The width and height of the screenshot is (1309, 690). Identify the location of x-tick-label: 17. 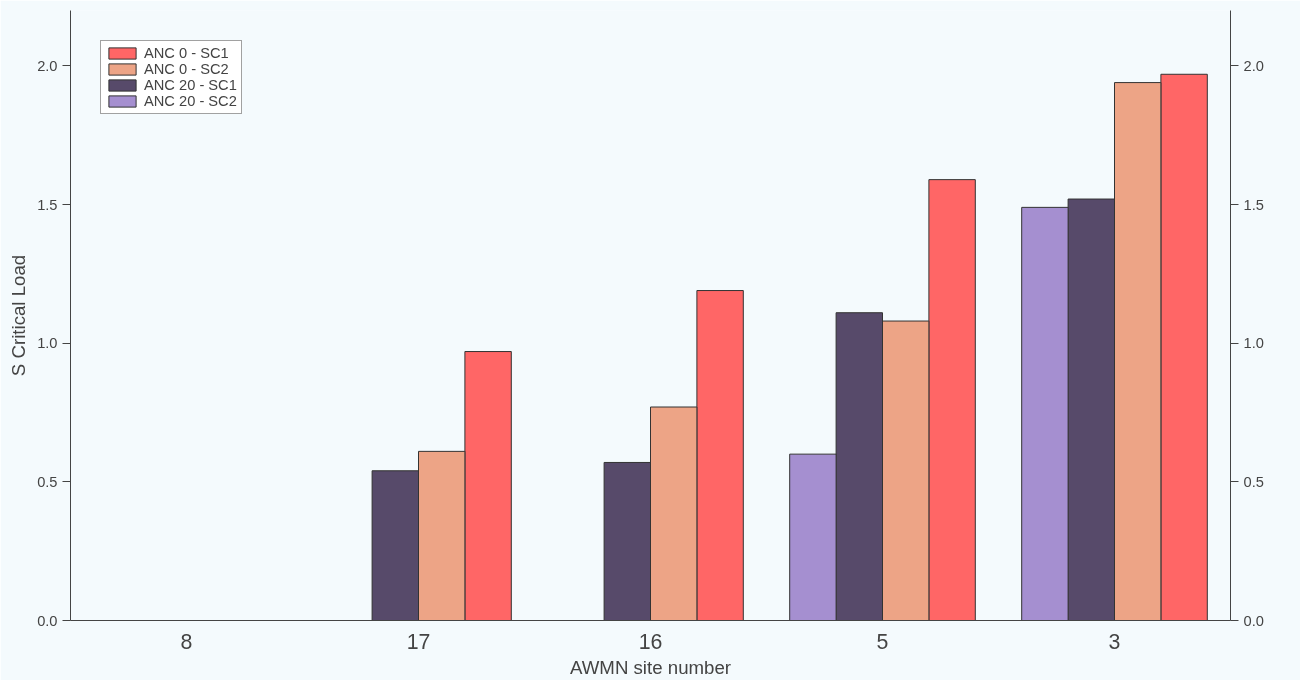
(418, 641).